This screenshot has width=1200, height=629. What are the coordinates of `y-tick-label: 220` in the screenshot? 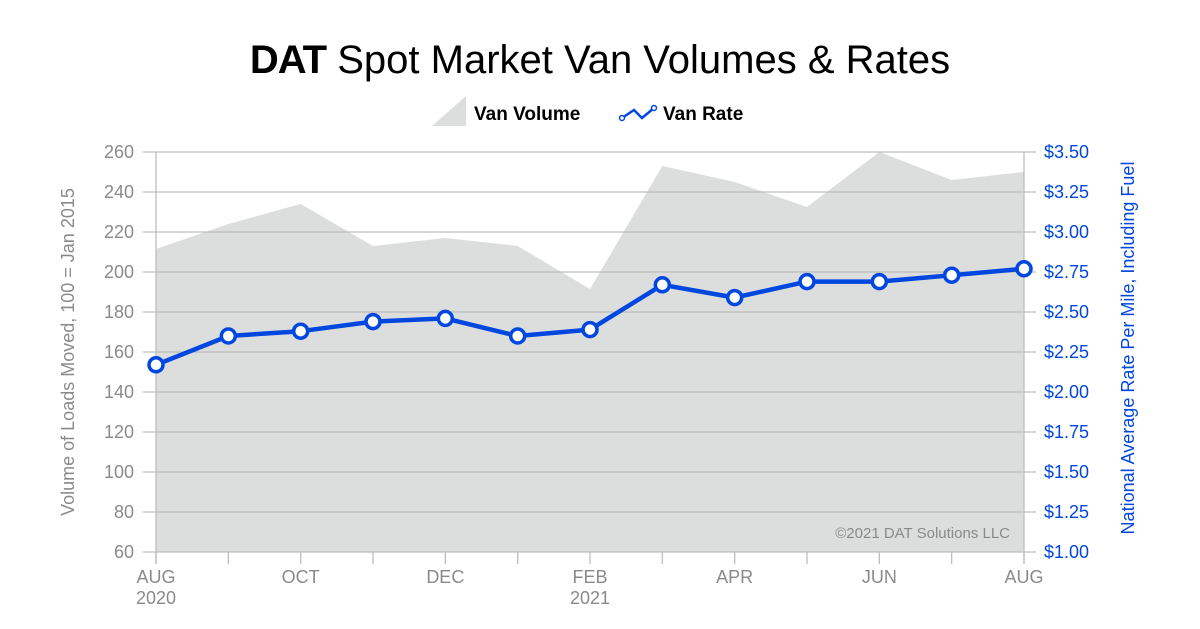 It's located at (119, 232).